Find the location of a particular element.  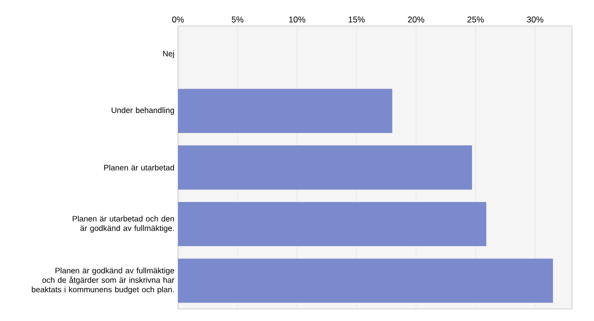

x-tick-label: 30% is located at coordinates (535, 19).